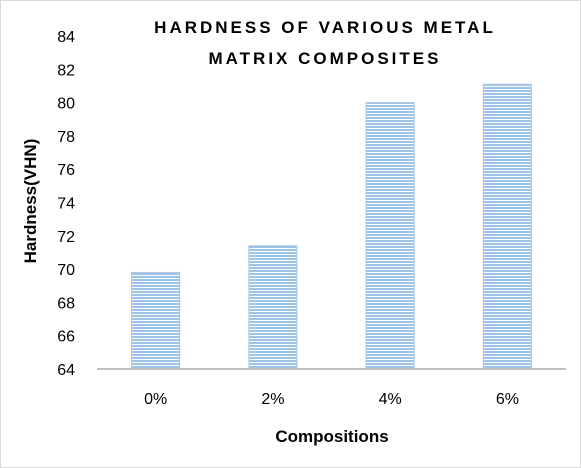 The width and height of the screenshot is (581, 468). I want to click on y-axis-tick-labels: 64 66 68 70 72 74 76 78 80 82 84, so click(66, 204).